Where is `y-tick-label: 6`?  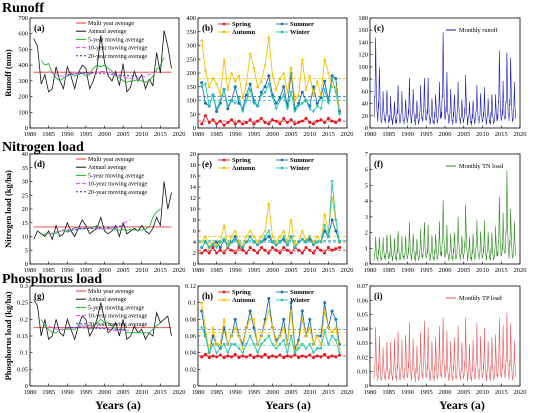 y-tick-label: 6 is located at coordinates (194, 231).